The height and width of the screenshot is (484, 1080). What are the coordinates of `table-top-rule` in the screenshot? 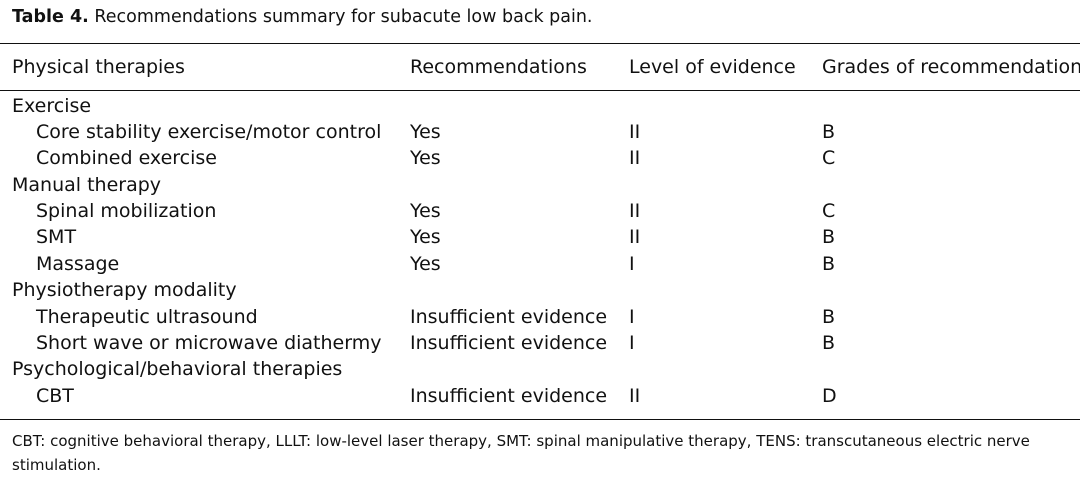 It's located at (540, 43).